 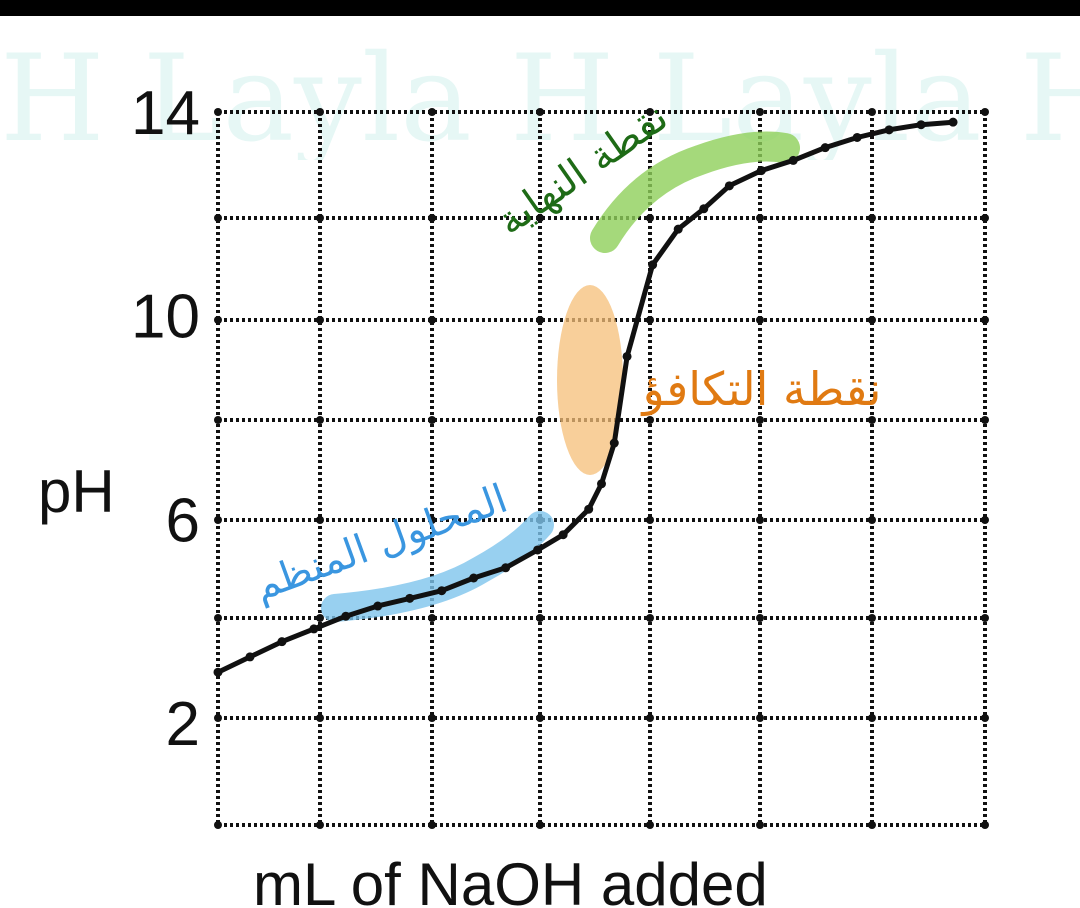 I want to click on y-tick-label: 10, so click(x=165, y=317).